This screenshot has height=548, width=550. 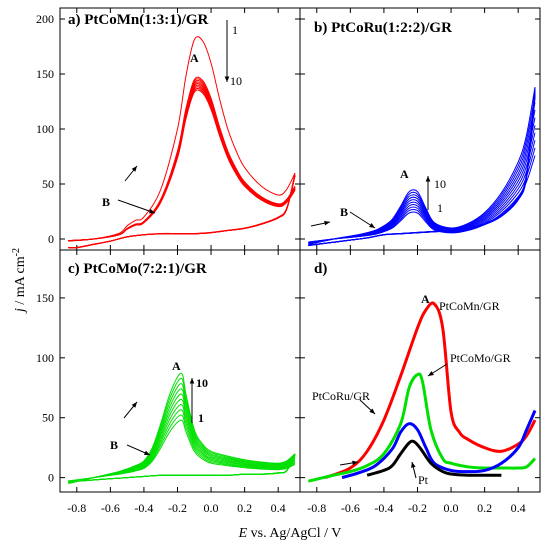 What do you see at coordinates (106, 202) in the screenshot?
I see `panel-a-peak-b-label: B` at bounding box center [106, 202].